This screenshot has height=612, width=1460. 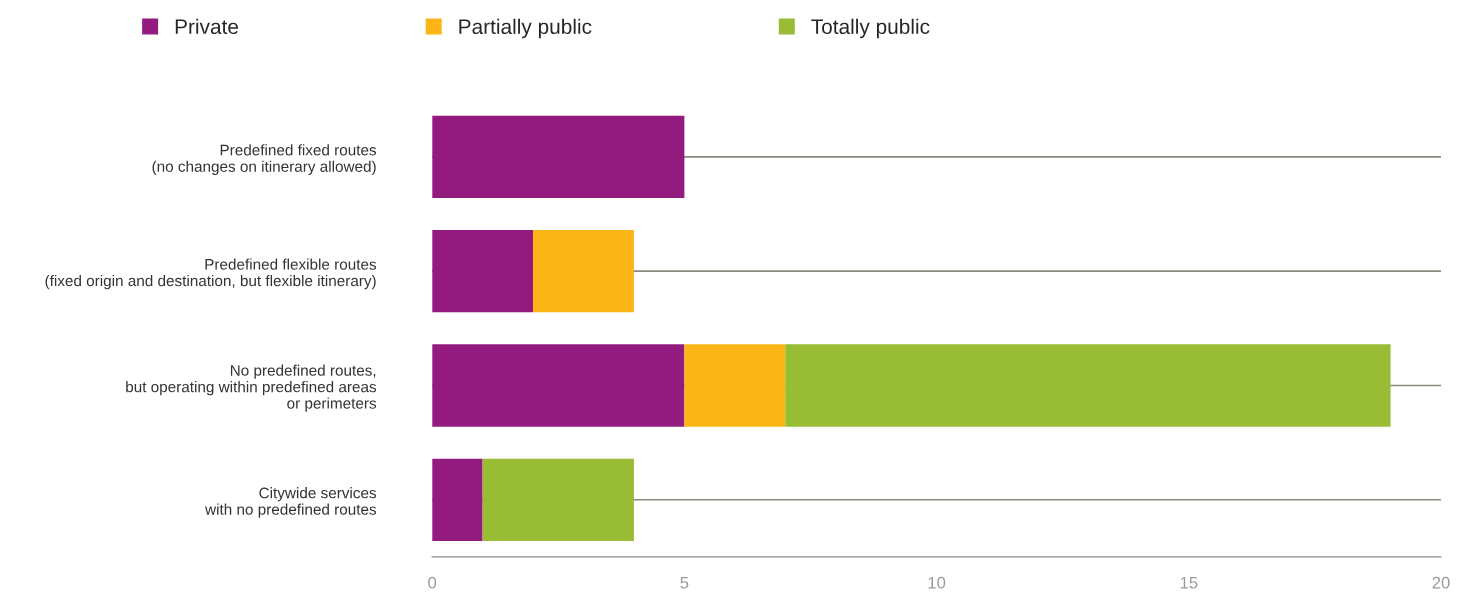 What do you see at coordinates (684, 582) in the screenshot?
I see `x-tick-label: 5` at bounding box center [684, 582].